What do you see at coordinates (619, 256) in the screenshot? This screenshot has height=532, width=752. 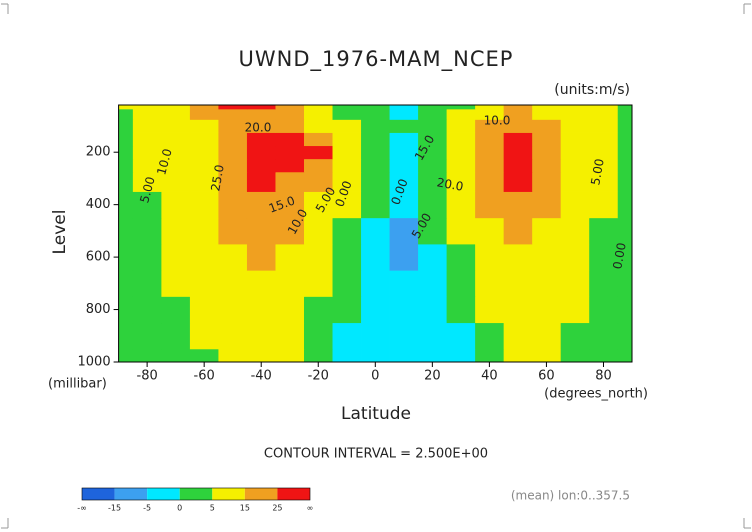 I see `contour-label: 0.00` at bounding box center [619, 256].